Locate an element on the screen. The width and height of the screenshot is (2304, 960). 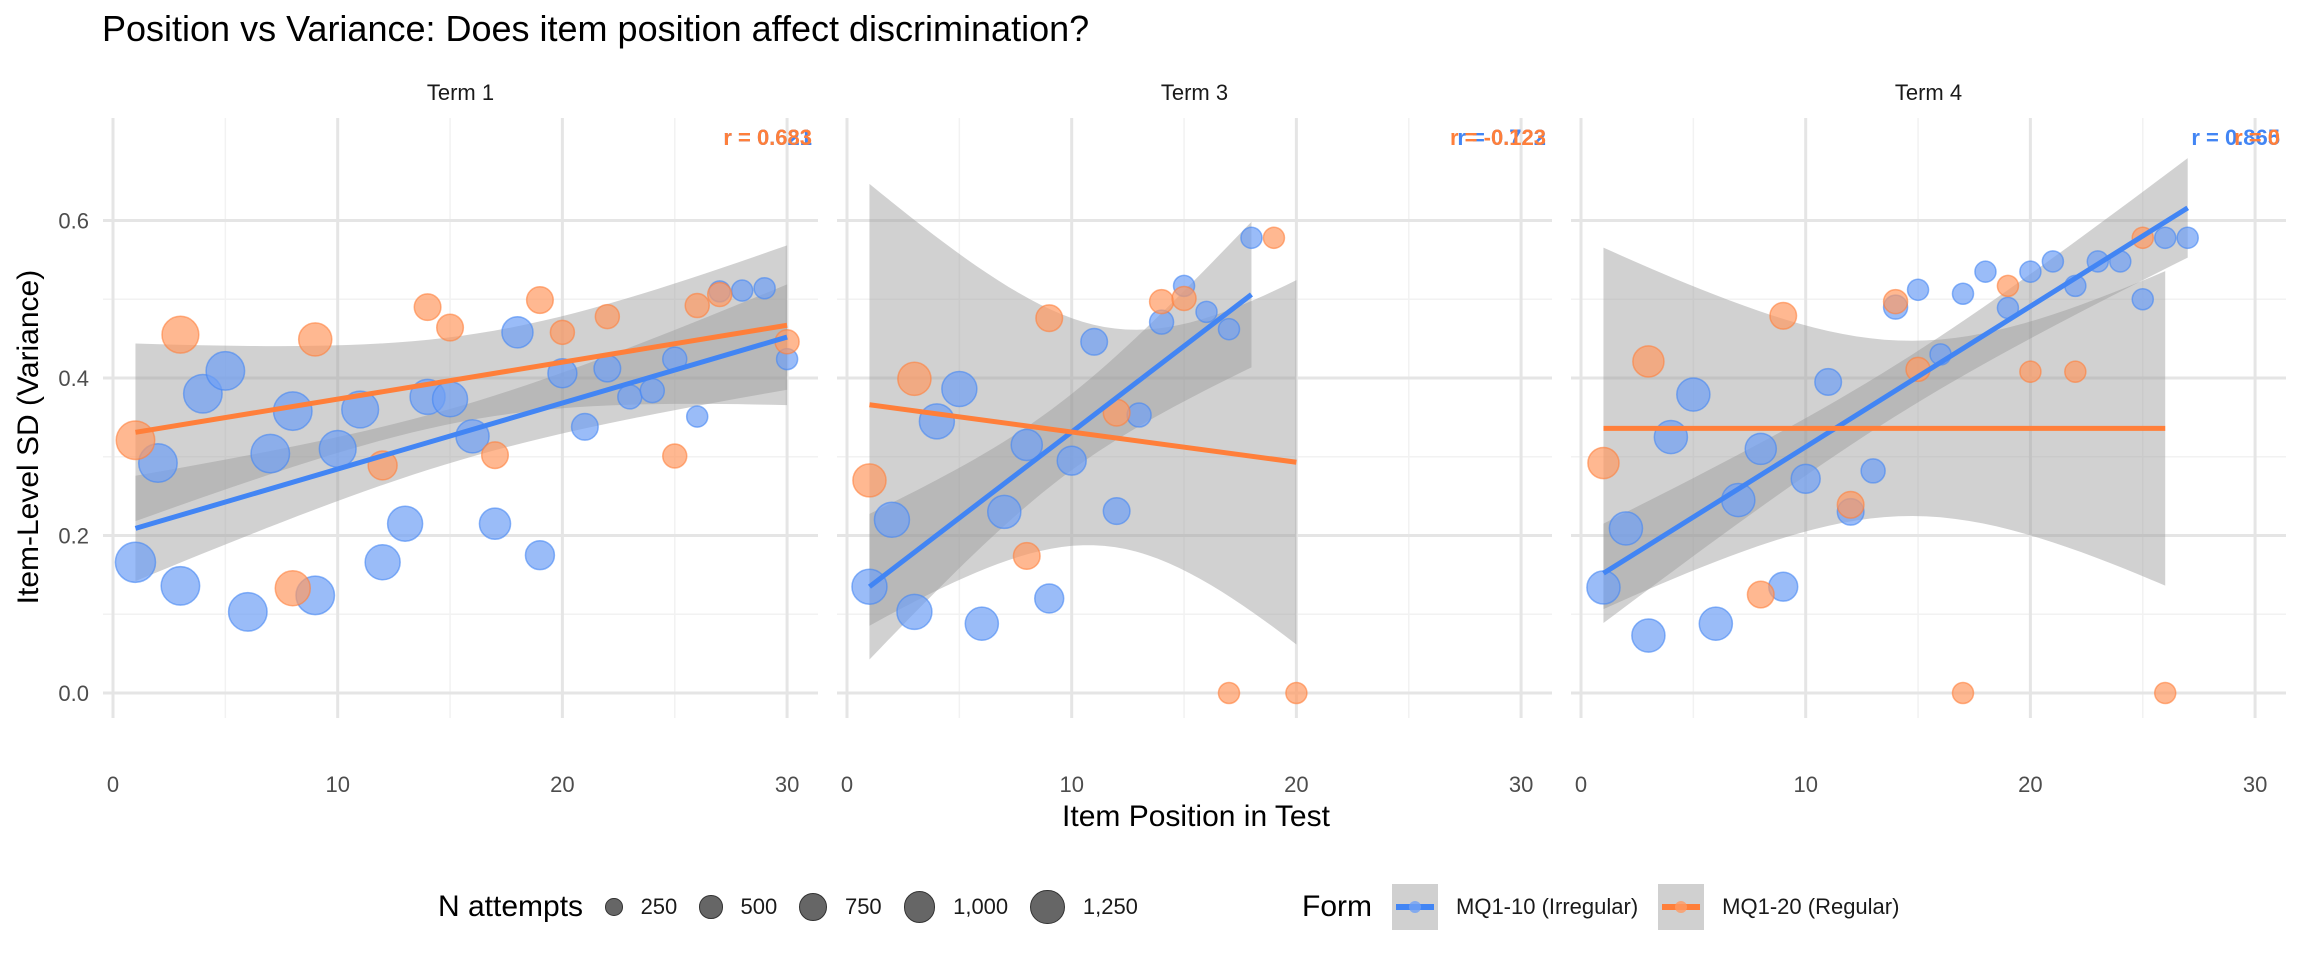
y-tick-label: 0.4 is located at coordinates (73, 378).